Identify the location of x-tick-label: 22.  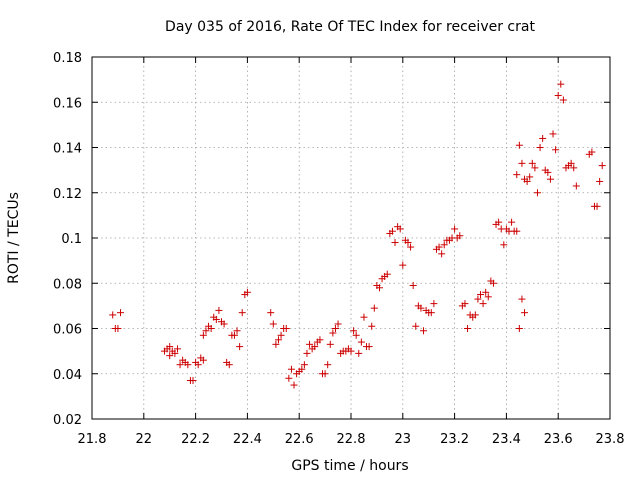
(144, 439).